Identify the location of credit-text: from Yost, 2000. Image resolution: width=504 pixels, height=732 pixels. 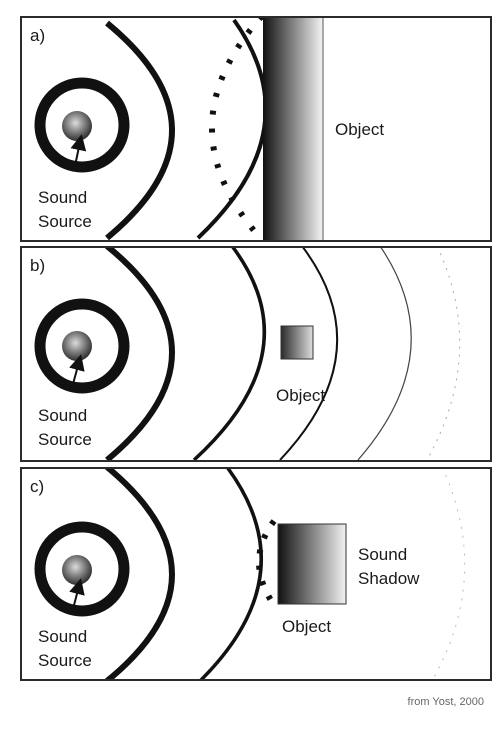
(445, 702).